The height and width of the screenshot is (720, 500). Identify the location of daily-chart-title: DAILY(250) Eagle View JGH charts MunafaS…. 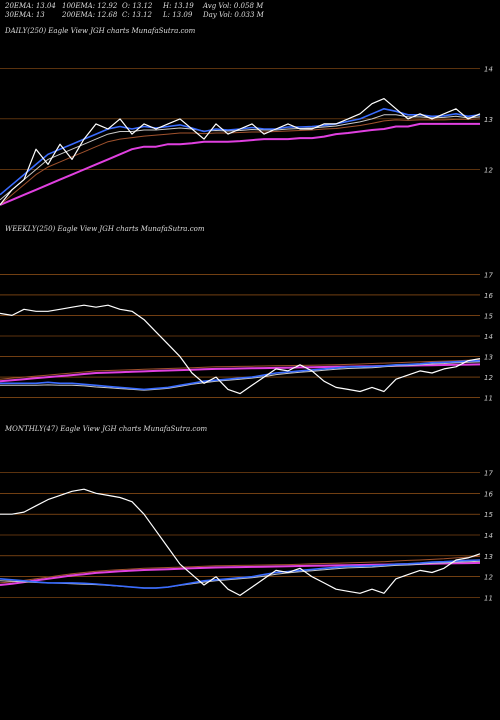
(100, 31).